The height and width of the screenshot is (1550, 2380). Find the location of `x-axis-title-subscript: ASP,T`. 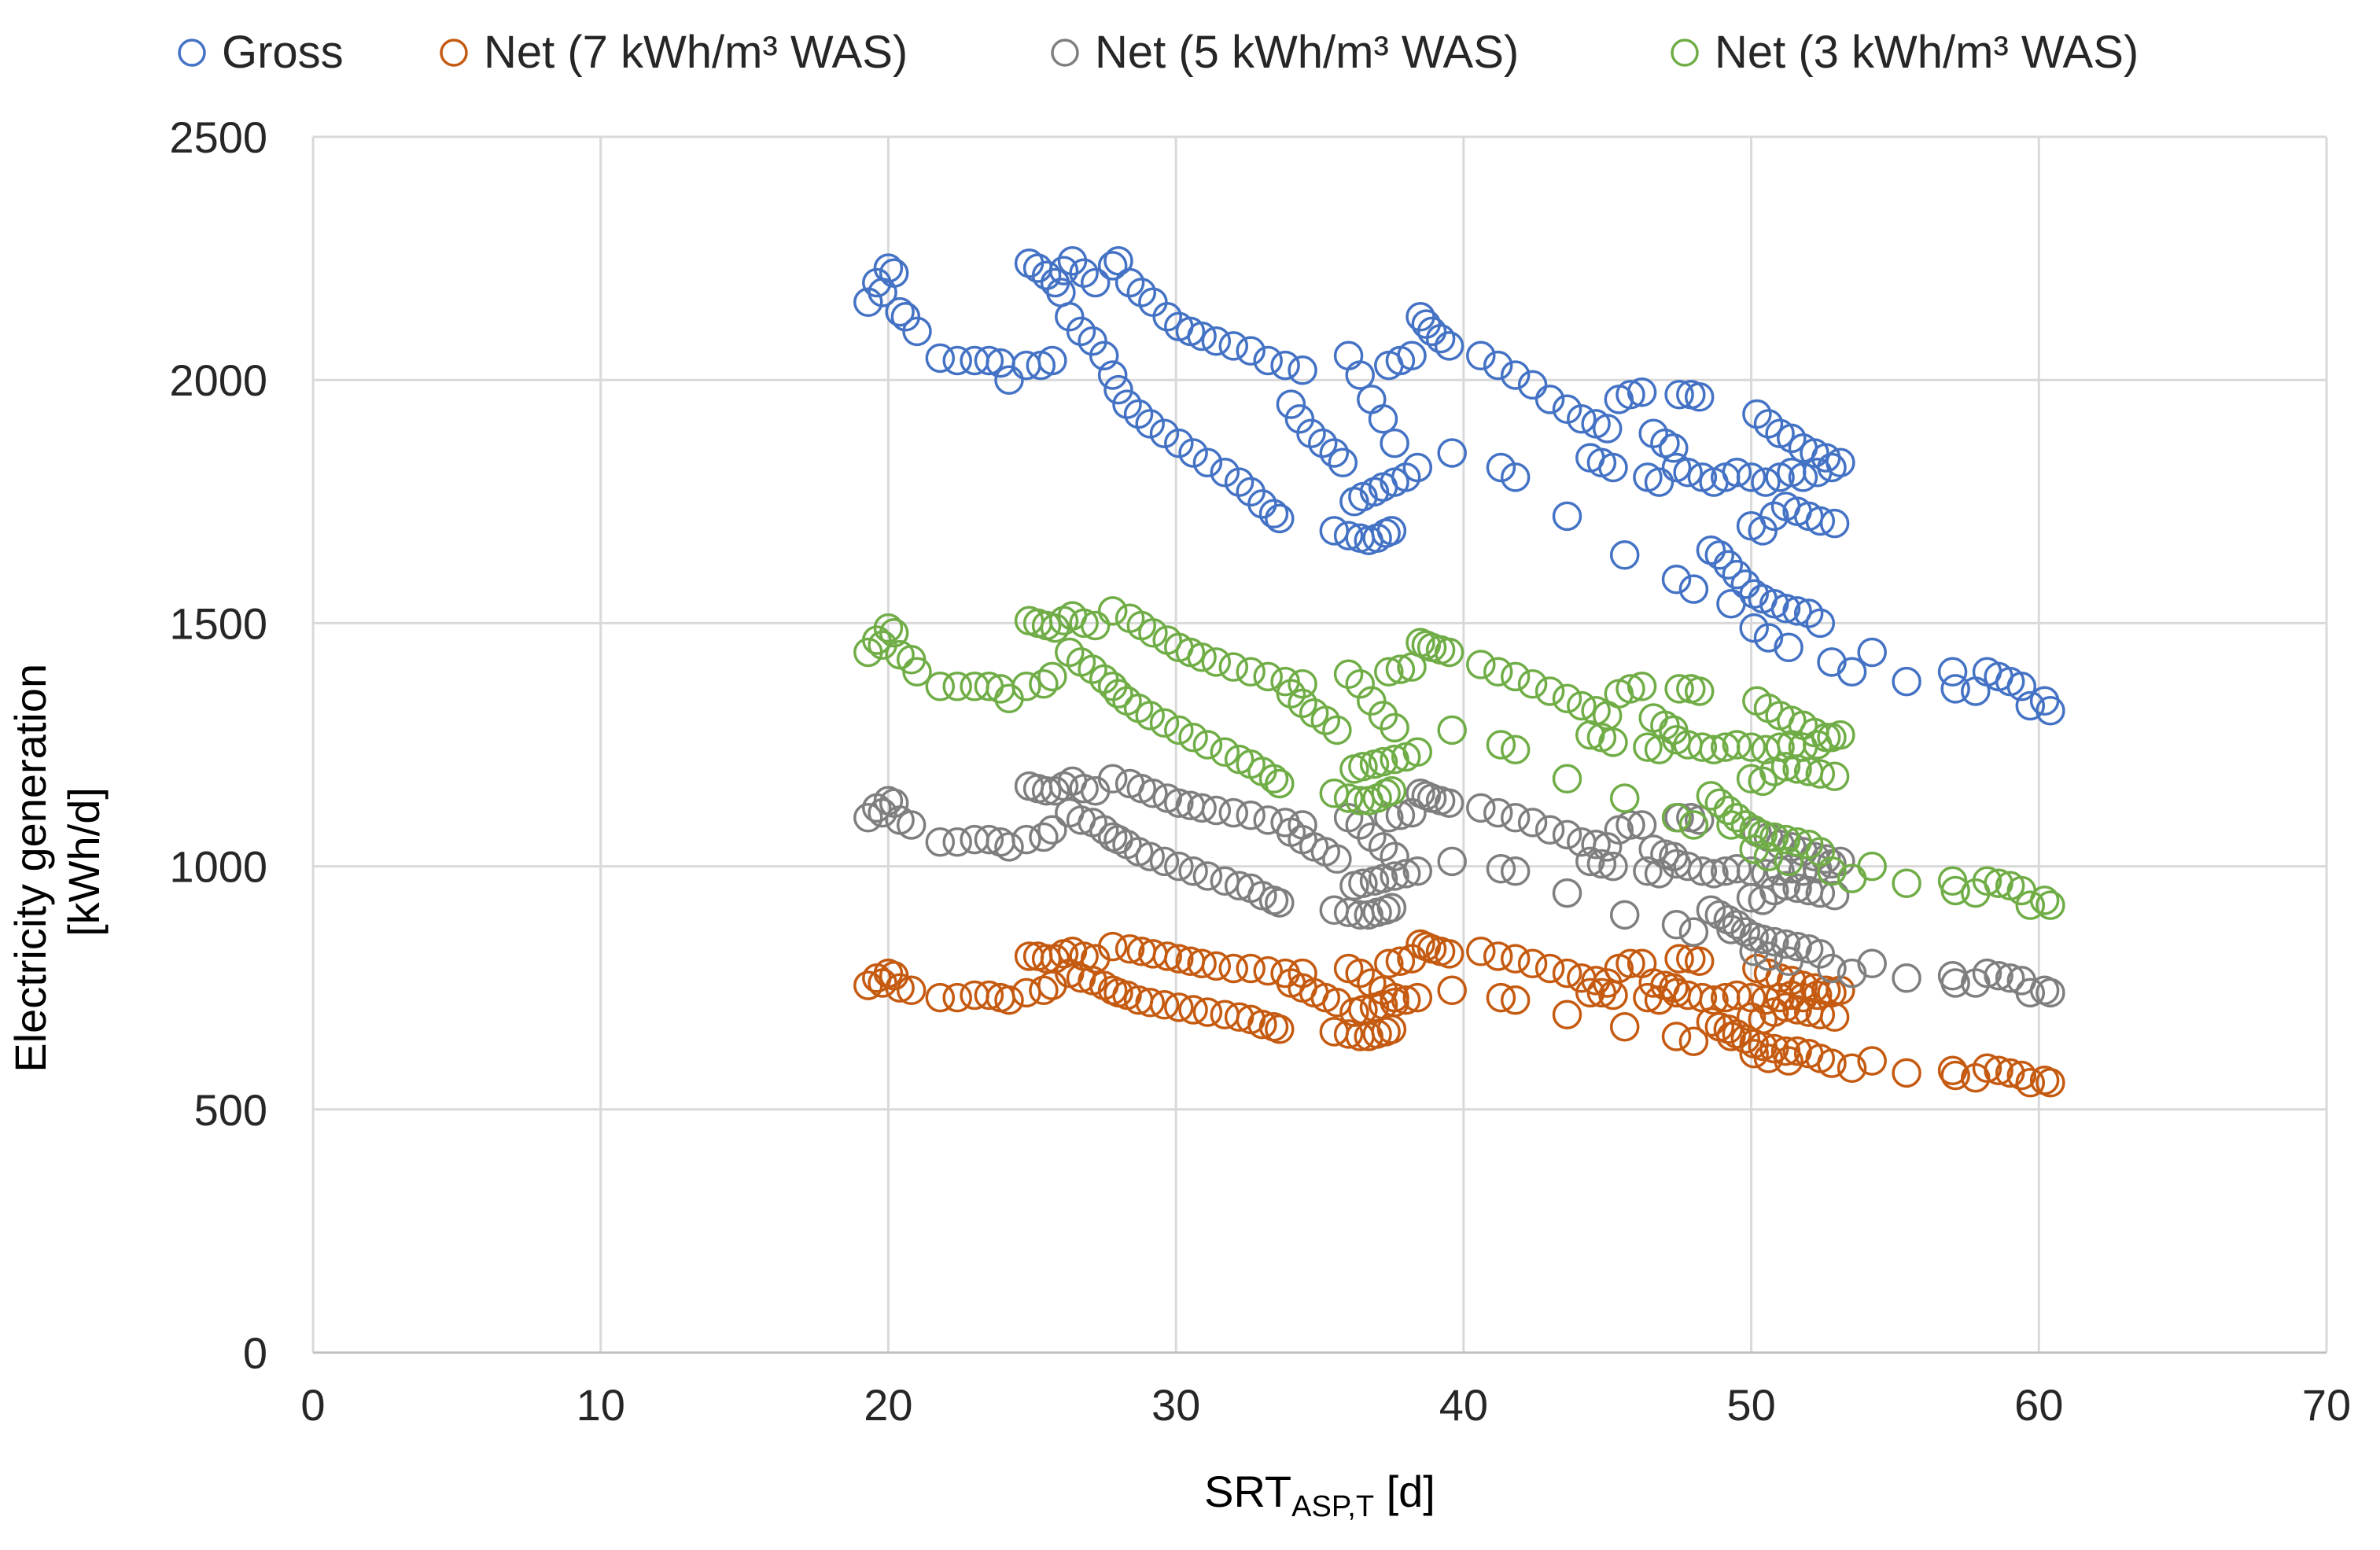

x-axis-title-subscript: ASP,T is located at coordinates (1332, 1506).